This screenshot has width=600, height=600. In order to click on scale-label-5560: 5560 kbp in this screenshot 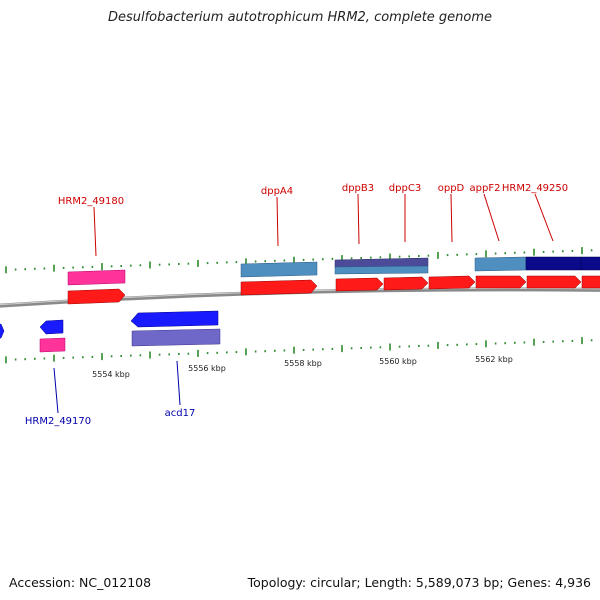, I will do `click(398, 361)`.